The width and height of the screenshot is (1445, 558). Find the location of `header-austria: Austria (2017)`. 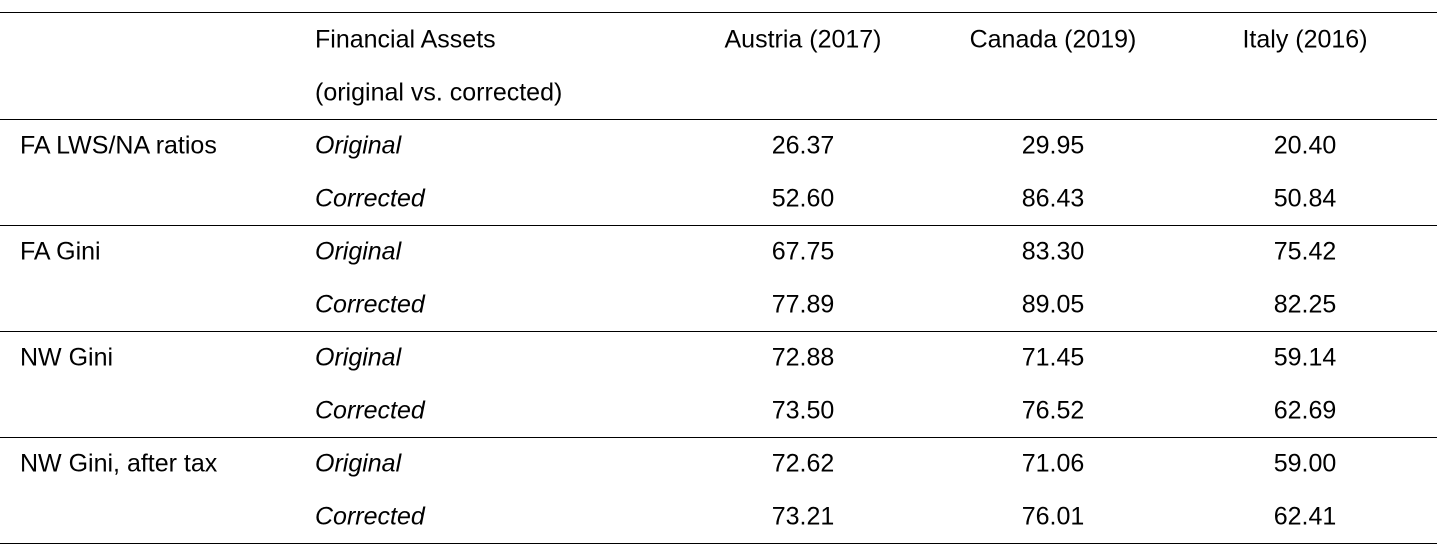

header-austria: Austria (2017) is located at coordinates (803, 39).